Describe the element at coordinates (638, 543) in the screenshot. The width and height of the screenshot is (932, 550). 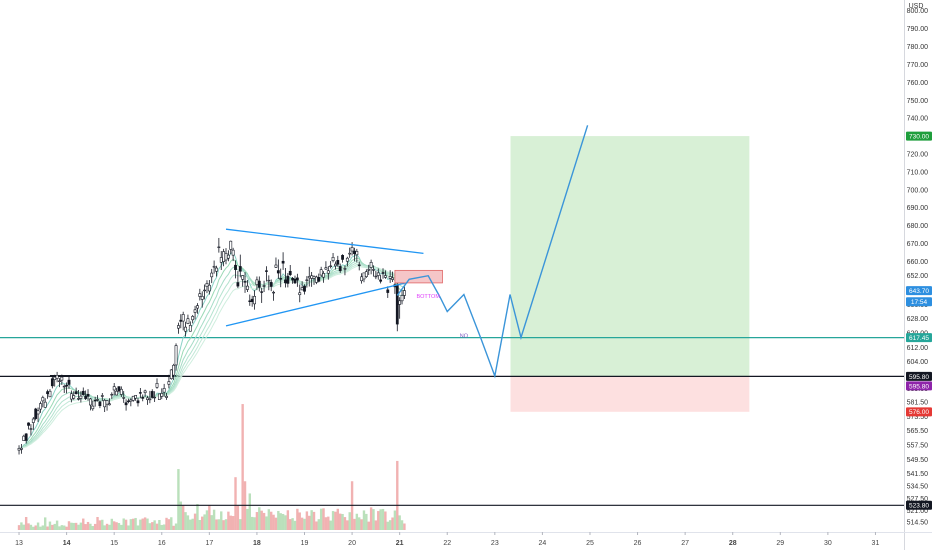
I see `time-tick-label: 26` at that location.